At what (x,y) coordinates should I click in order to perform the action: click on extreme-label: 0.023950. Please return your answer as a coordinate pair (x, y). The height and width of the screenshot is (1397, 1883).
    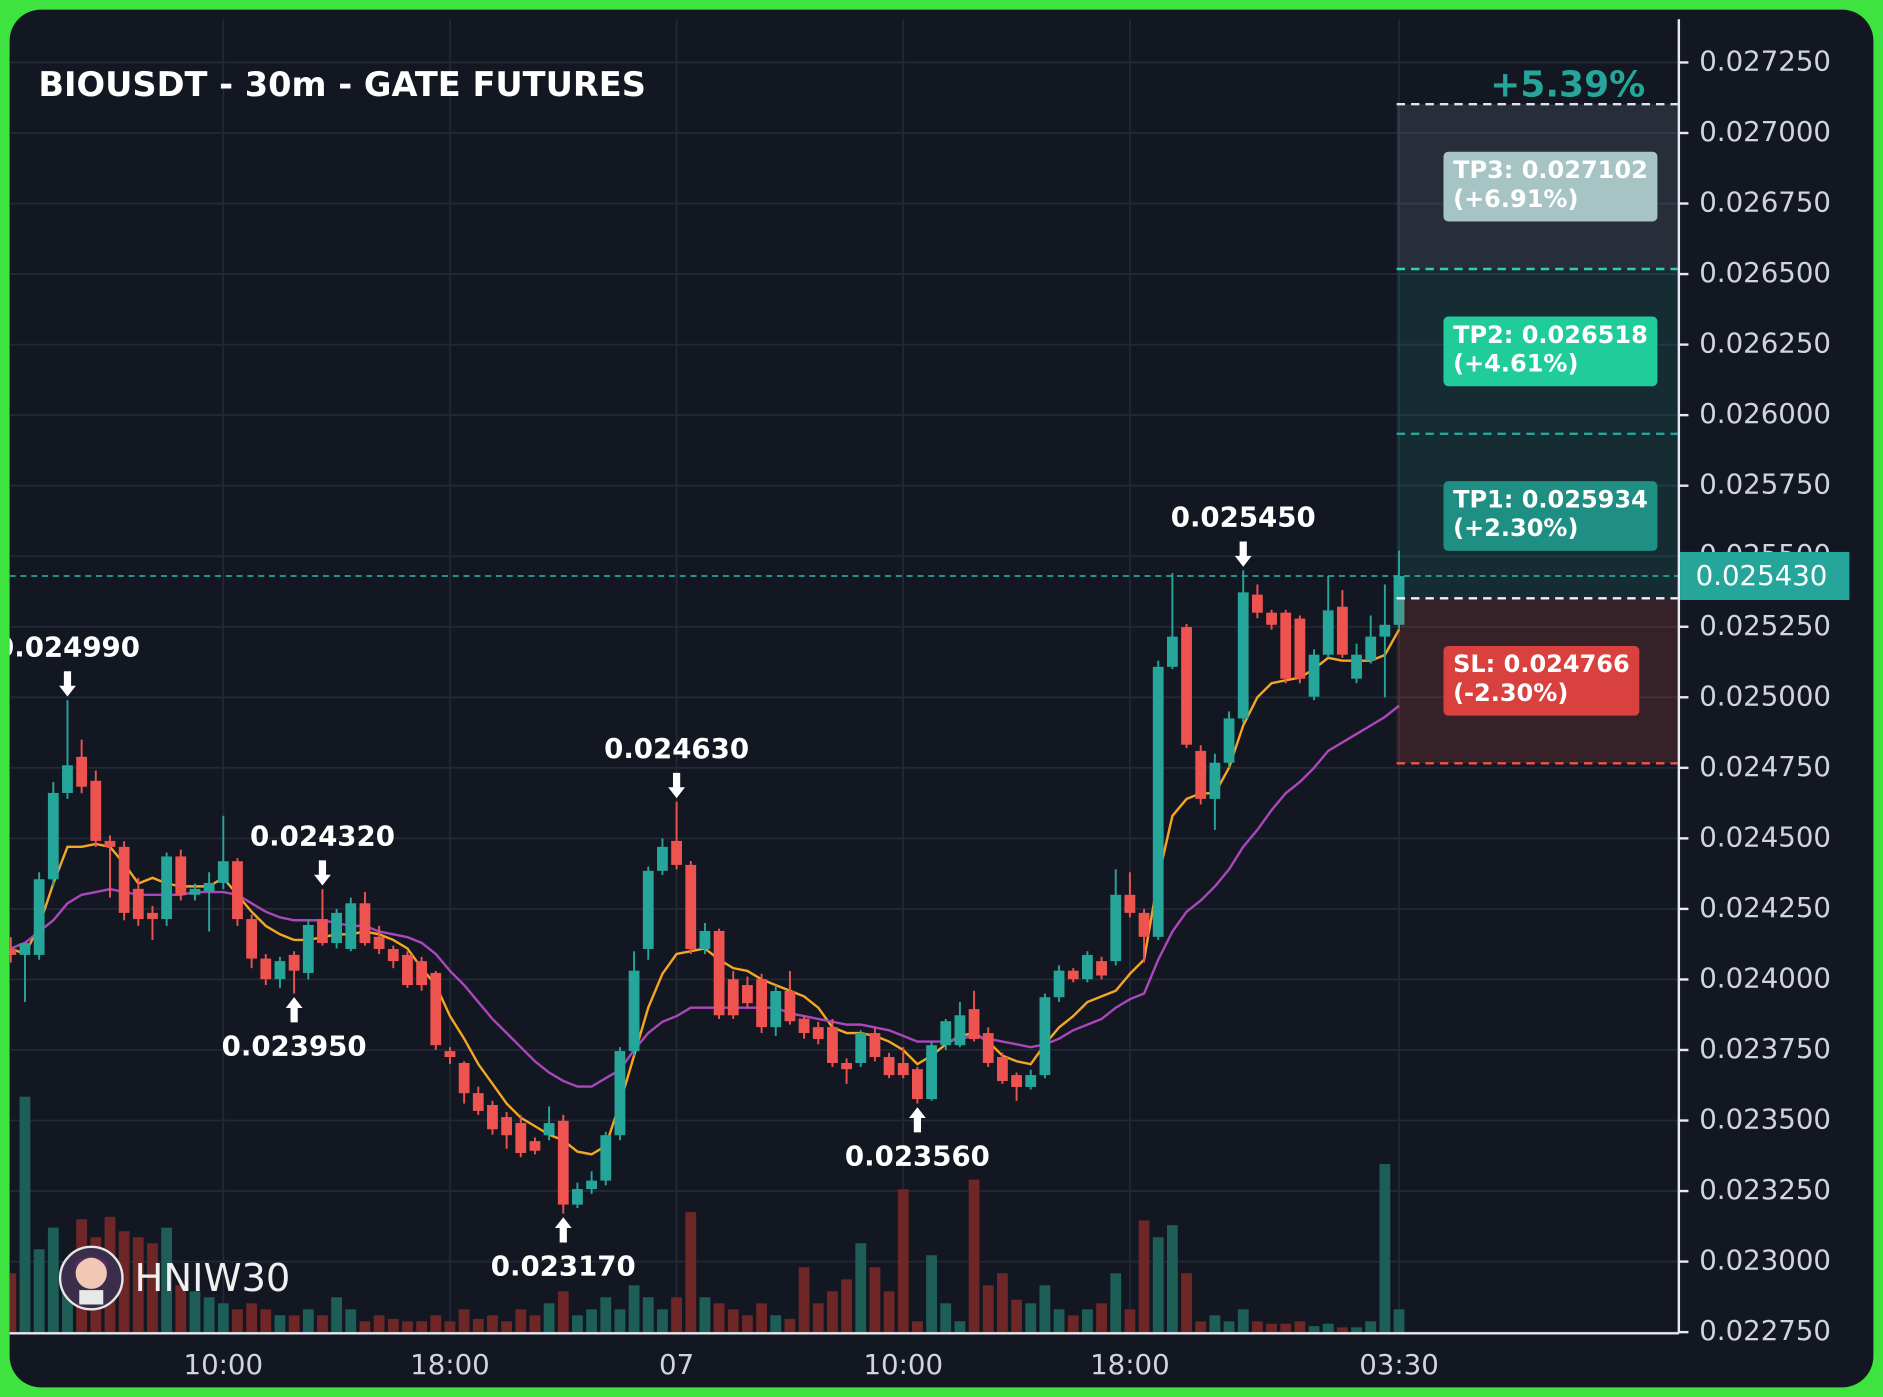
    Looking at the image, I should click on (294, 1046).